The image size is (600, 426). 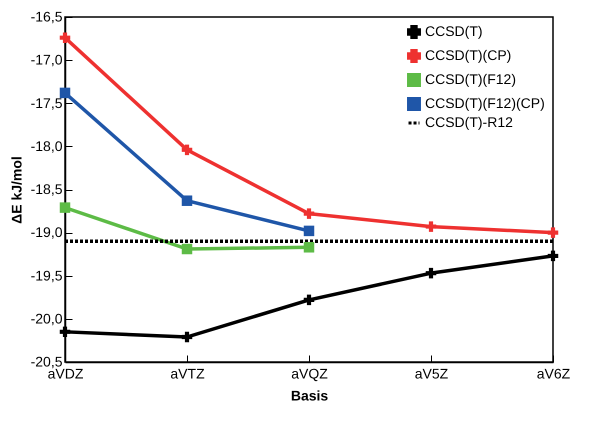 What do you see at coordinates (46, 60) in the screenshot?
I see `y-tick-label: -17,0` at bounding box center [46, 60].